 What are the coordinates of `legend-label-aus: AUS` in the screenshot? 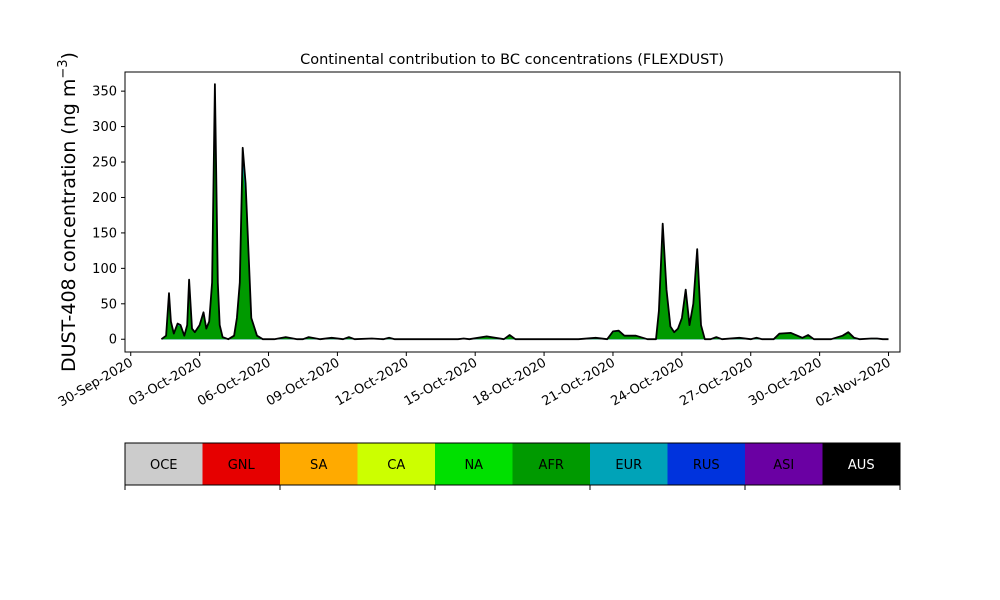 It's located at (861, 465).